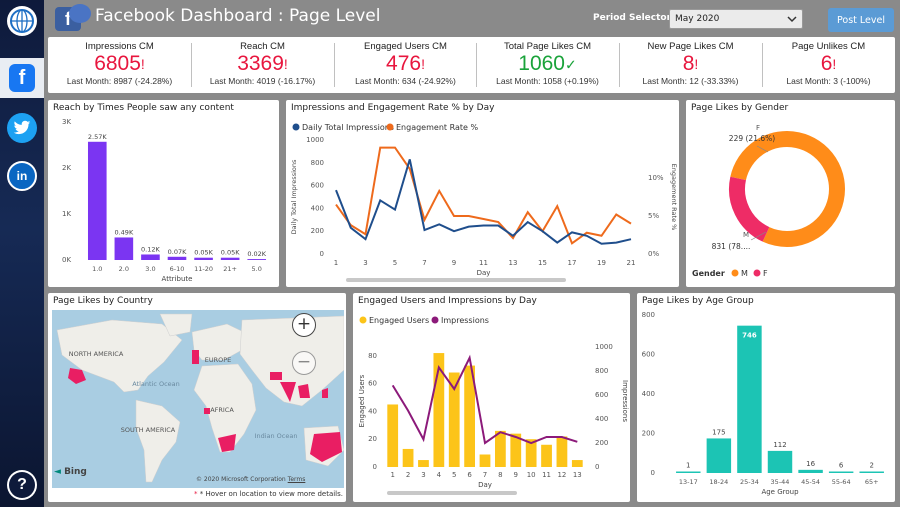 The width and height of the screenshot is (900, 507). I want to click on africa-landmass, so click(225, 408).